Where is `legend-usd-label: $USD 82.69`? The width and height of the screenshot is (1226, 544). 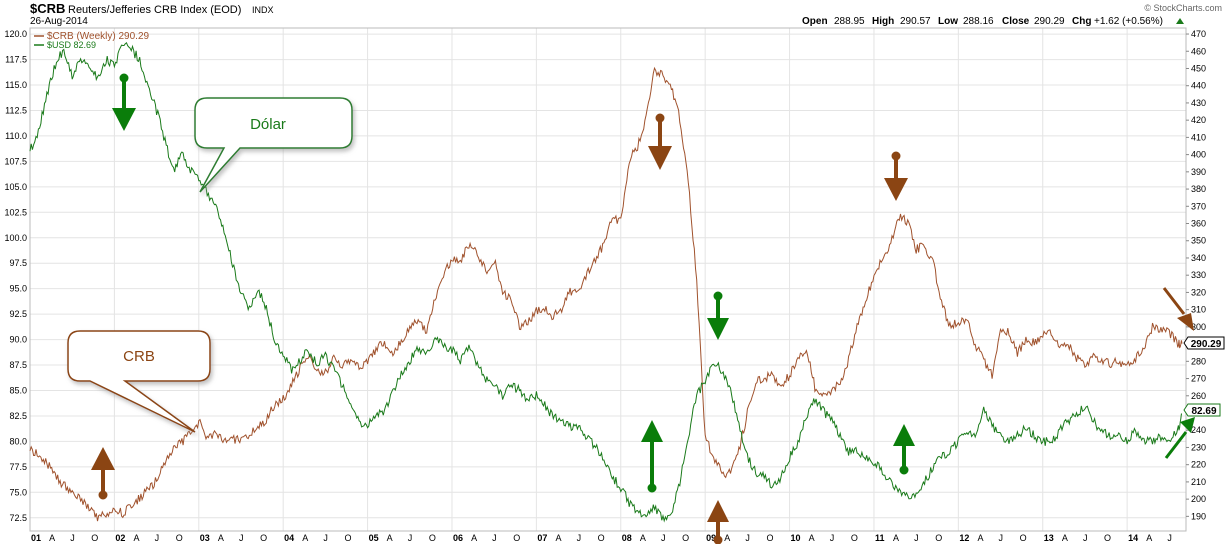
legend-usd-label: $USD 82.69 is located at coordinates (71, 45).